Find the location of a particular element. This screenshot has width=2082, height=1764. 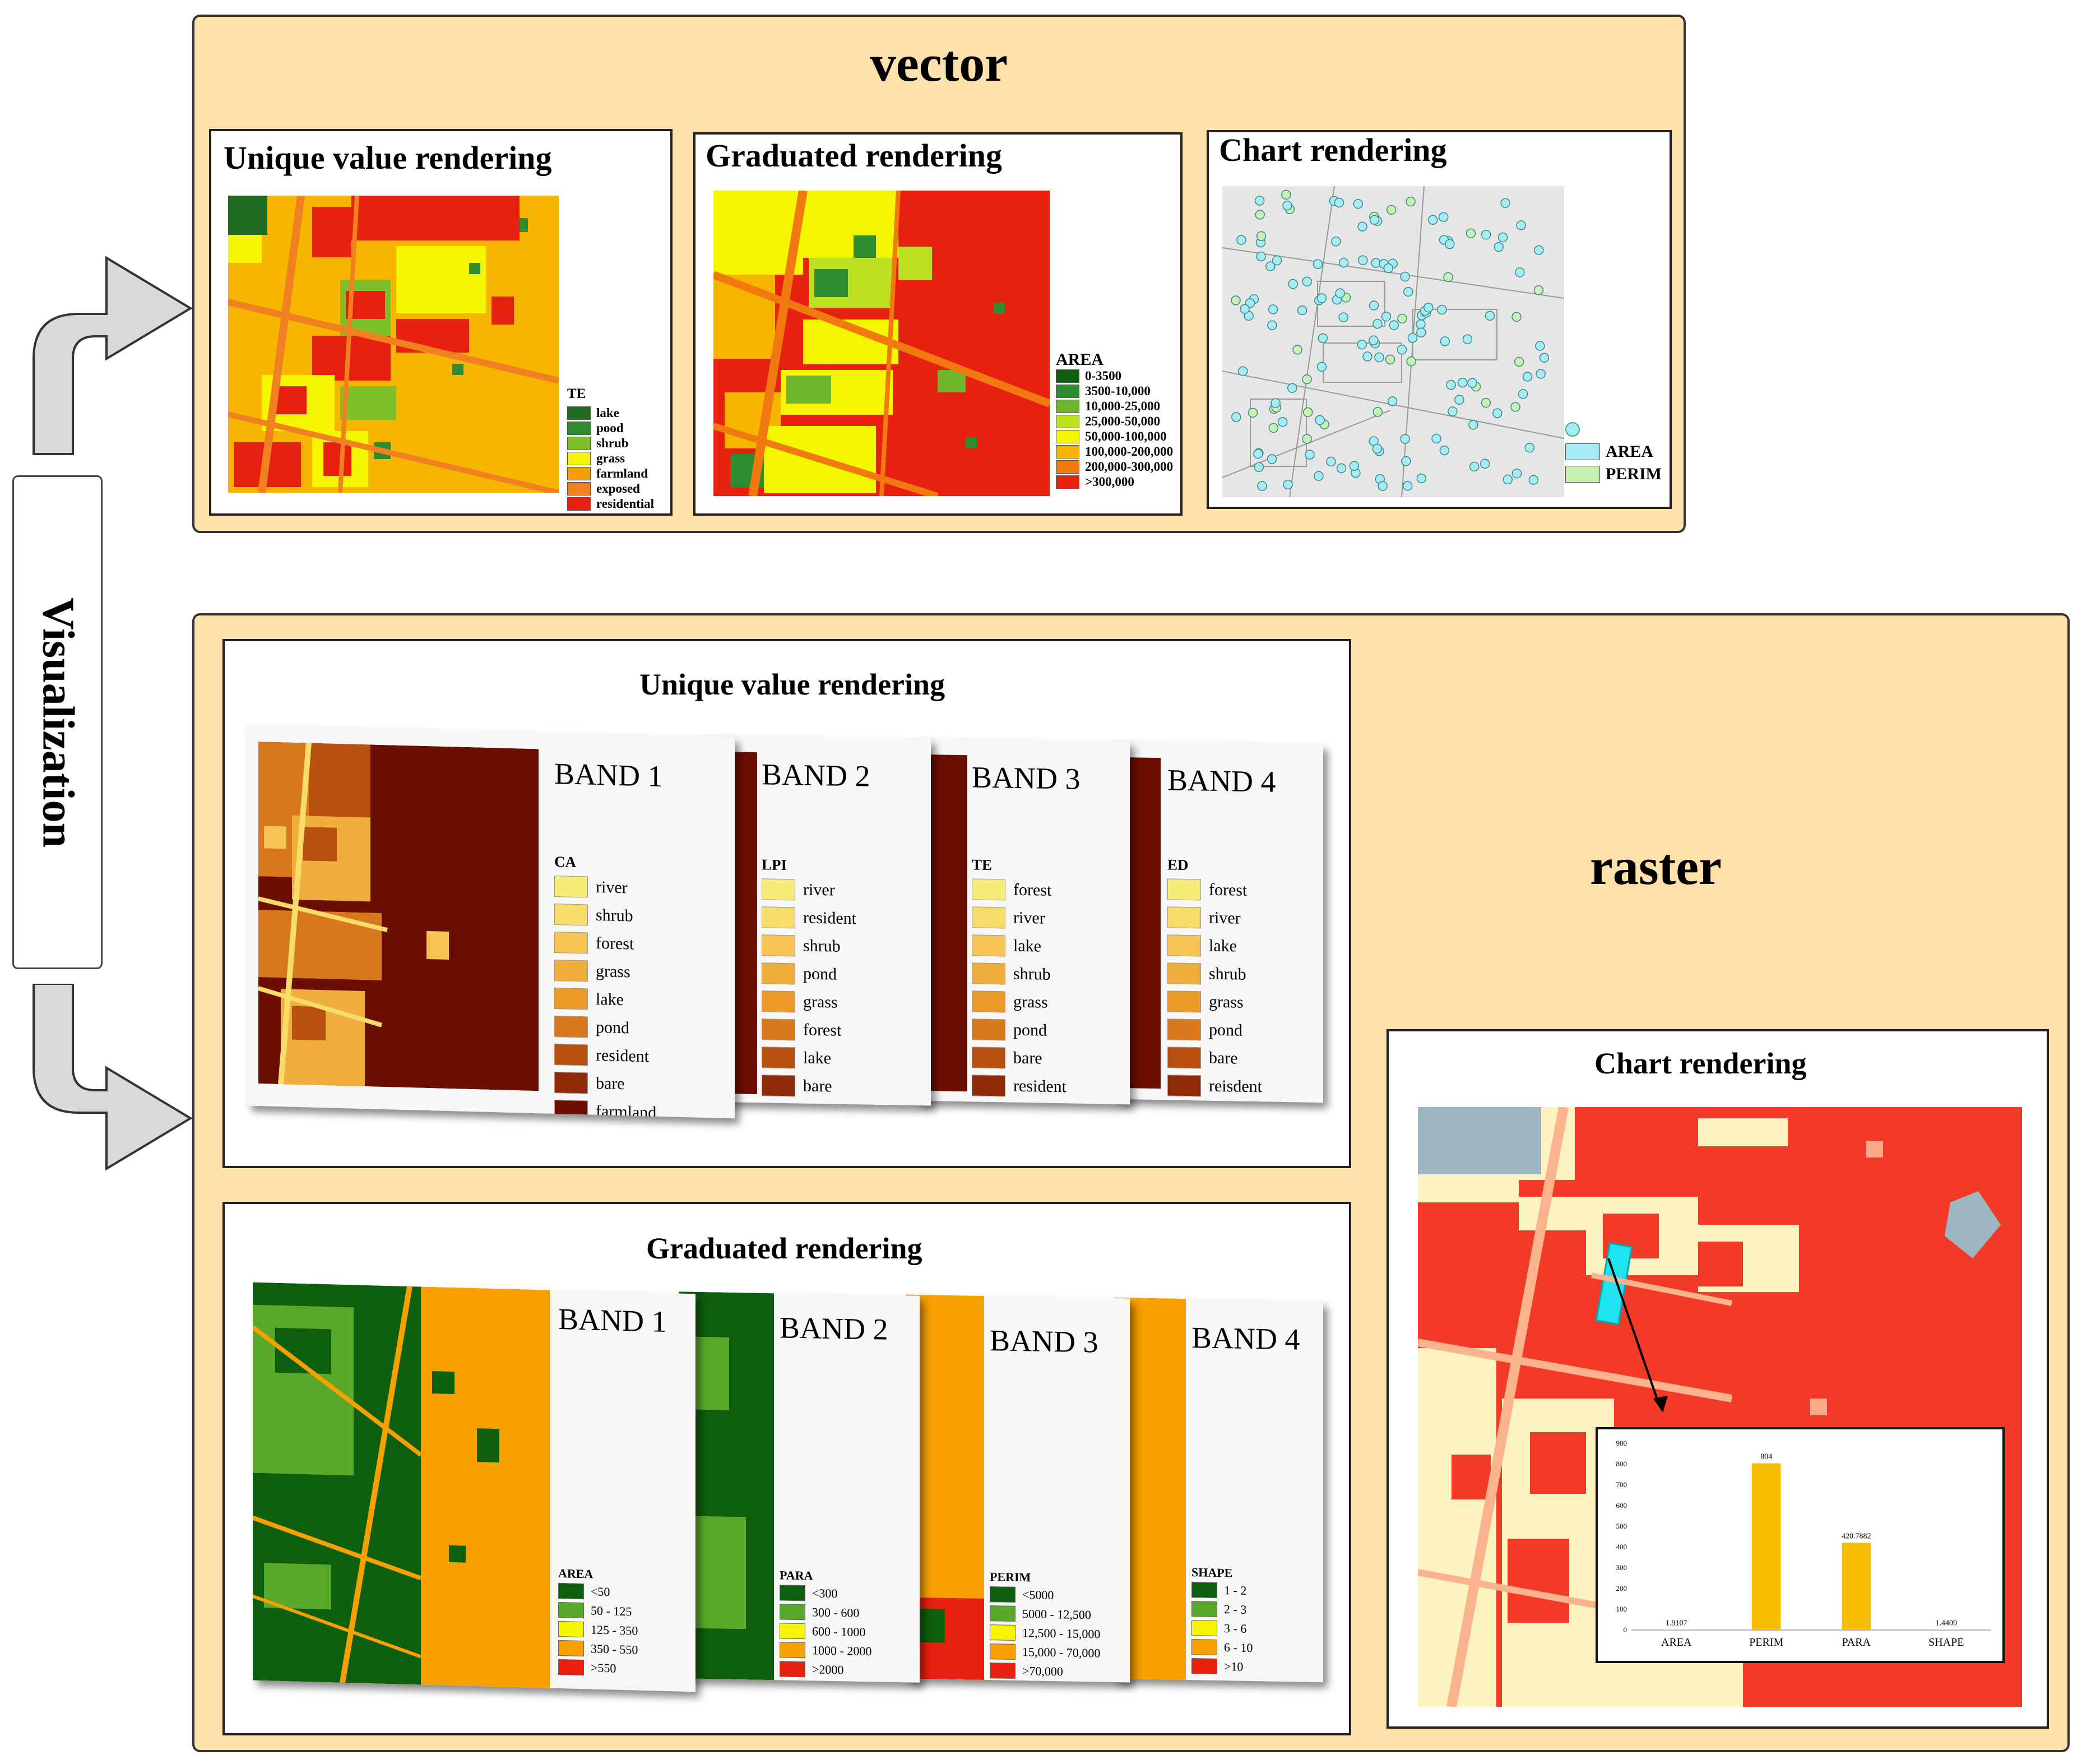

raster-graduated-title: Graduated rendering is located at coordinates (784, 1248).